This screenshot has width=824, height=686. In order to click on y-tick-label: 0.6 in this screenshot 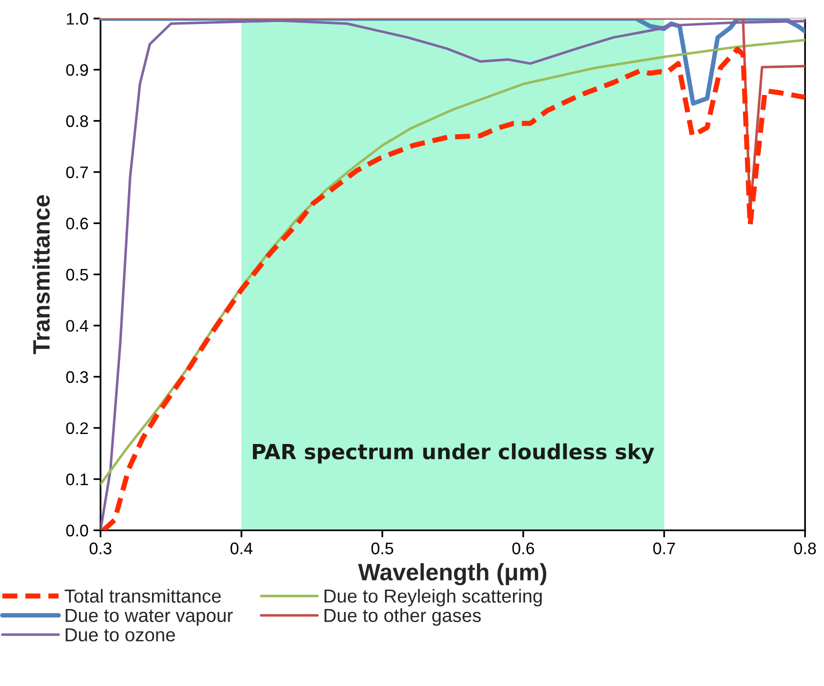, I will do `click(77, 224)`.